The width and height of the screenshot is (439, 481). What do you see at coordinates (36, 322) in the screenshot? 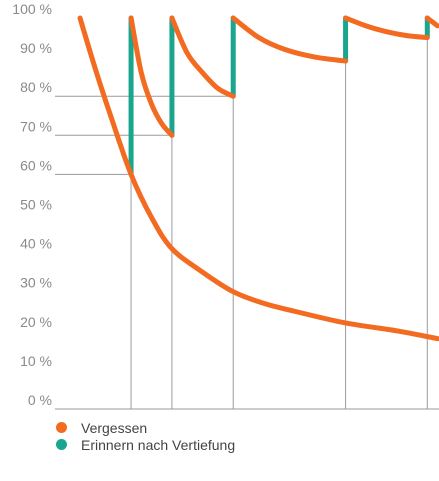
I see `y-tick-label-20: 20 %` at bounding box center [36, 322].